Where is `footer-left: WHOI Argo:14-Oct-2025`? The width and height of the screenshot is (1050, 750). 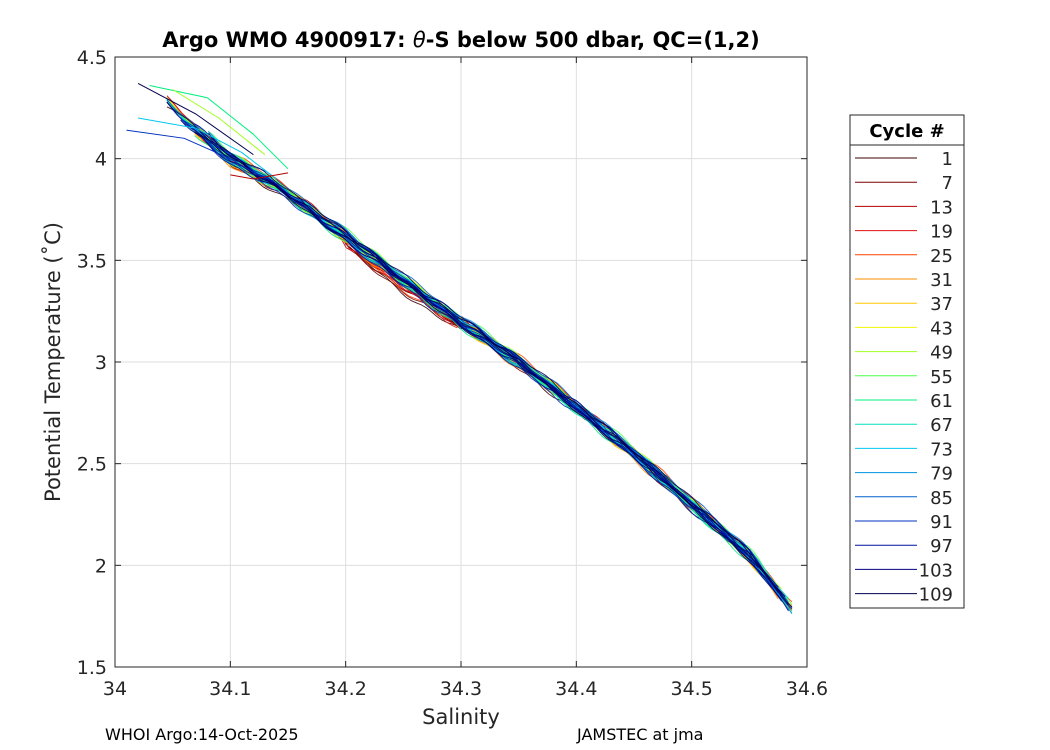 footer-left: WHOI Argo:14-Oct-2025 is located at coordinates (202, 734).